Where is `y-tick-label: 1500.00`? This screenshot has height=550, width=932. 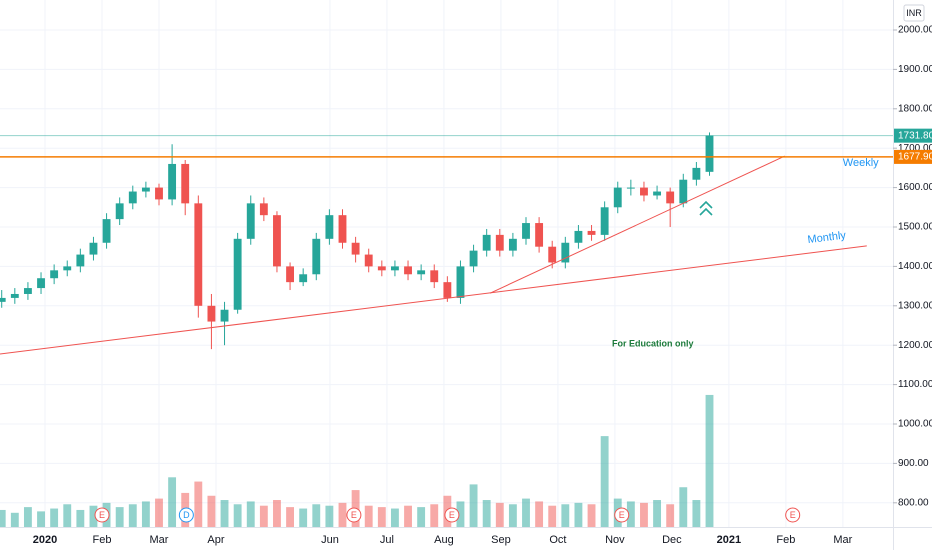 y-tick-label: 1500.00 is located at coordinates (915, 227).